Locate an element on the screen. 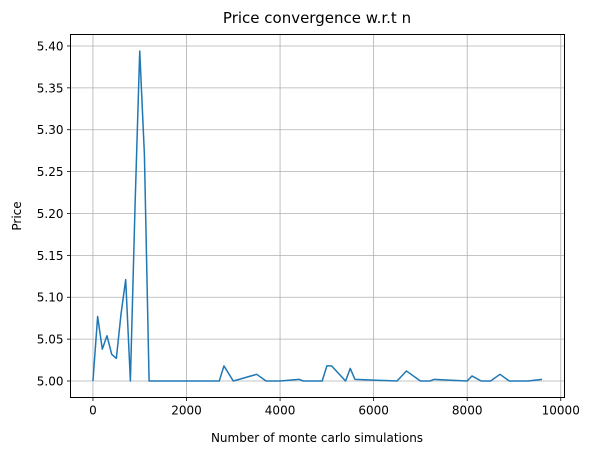  y-axis-ticks: 5.00 5.05 5.10 5.15 5.20 5.25 5.30 5.35 5.40 is located at coordinates (54, 214).